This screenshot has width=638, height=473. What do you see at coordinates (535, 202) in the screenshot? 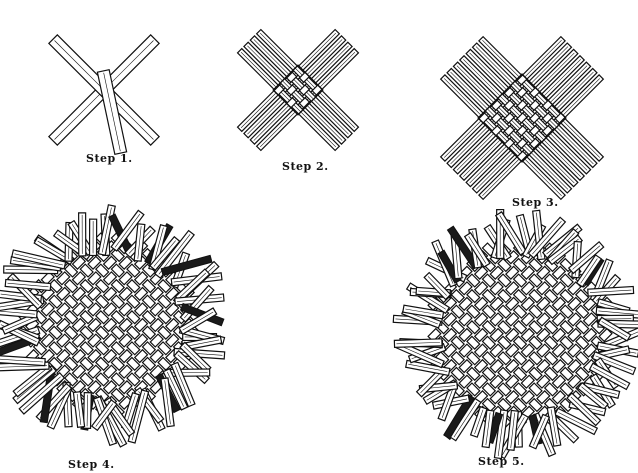
I see `step-3-caption: Step 3.` at bounding box center [535, 202].